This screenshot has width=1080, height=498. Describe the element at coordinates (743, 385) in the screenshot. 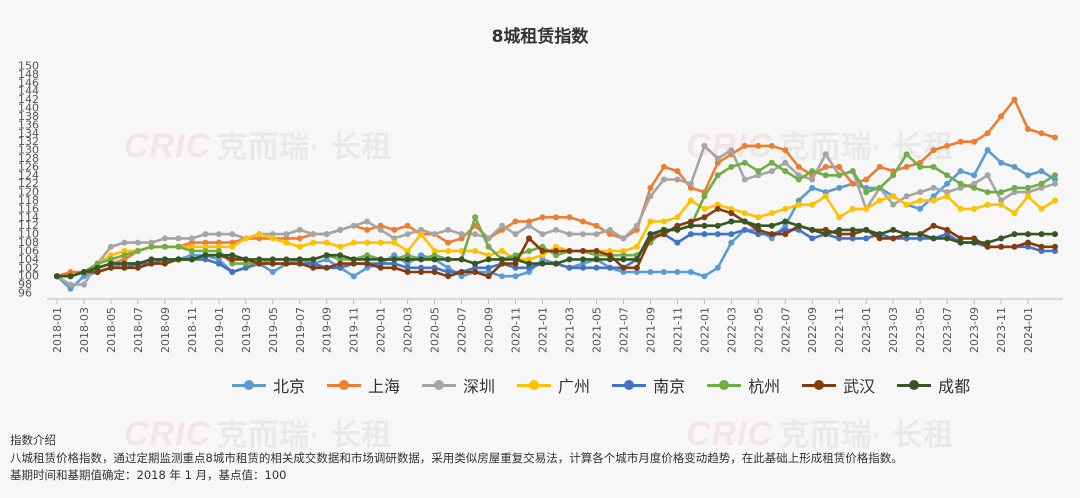

I see `legend-item: 杭州` at that location.